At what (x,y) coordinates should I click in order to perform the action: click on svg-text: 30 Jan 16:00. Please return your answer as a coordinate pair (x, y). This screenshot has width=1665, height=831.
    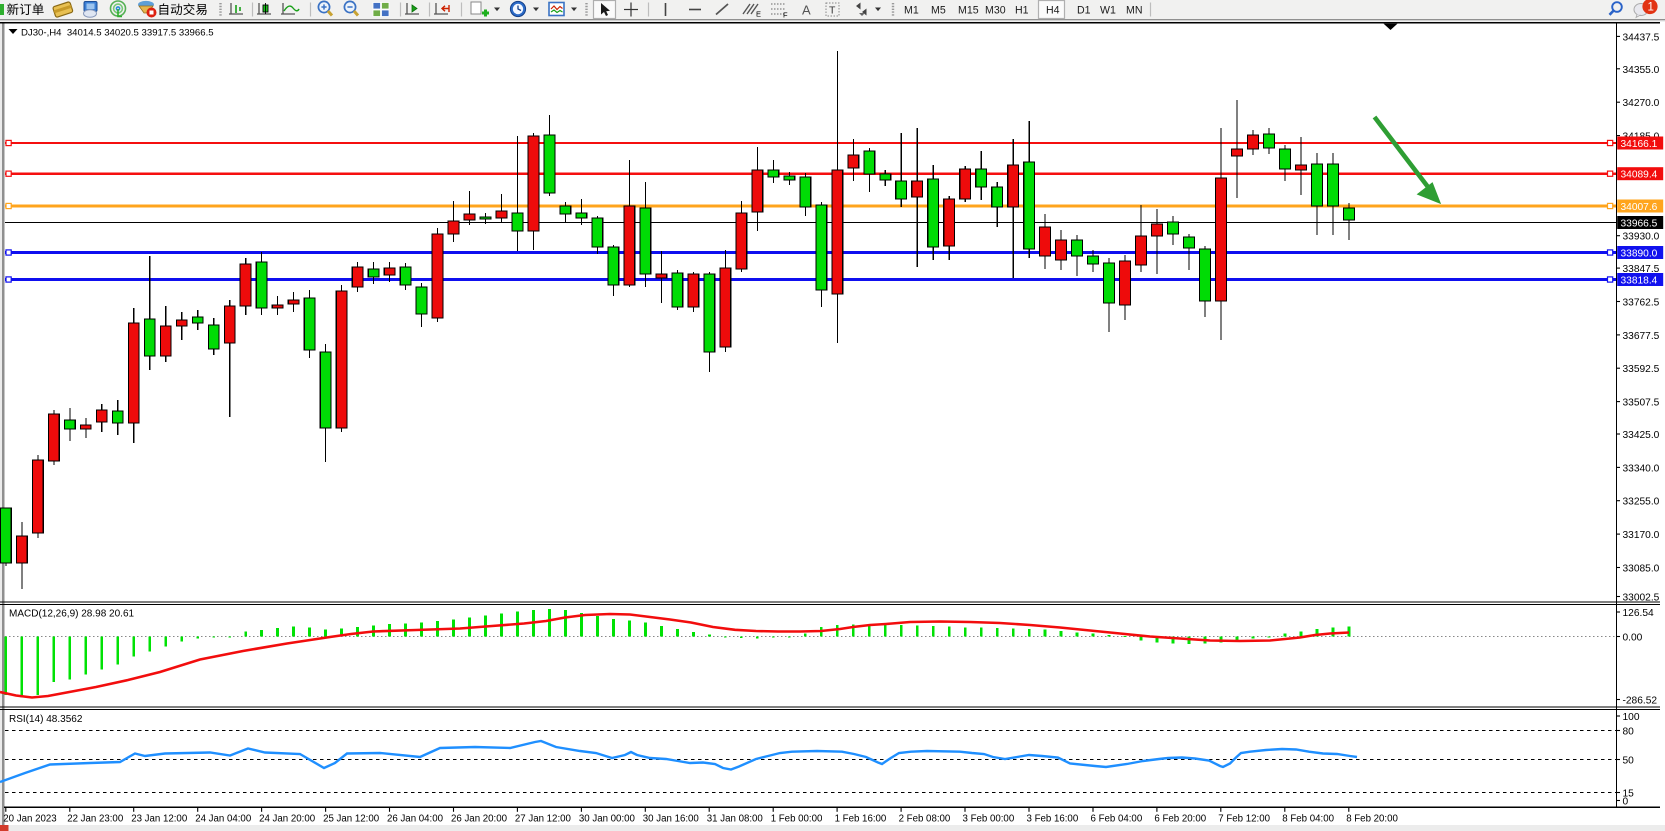
    Looking at the image, I should click on (671, 819).